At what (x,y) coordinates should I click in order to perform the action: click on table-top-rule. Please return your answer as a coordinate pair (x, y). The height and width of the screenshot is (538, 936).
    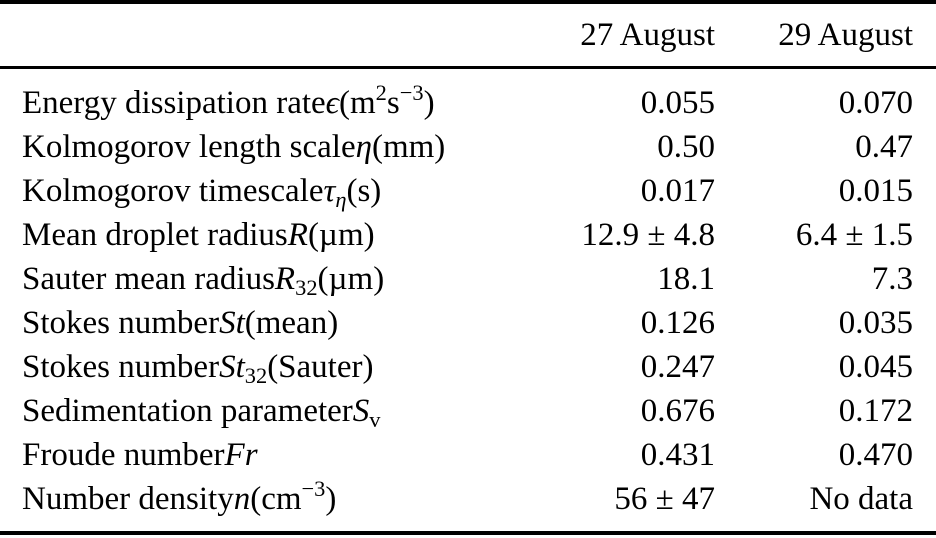
    Looking at the image, I should click on (468, 2).